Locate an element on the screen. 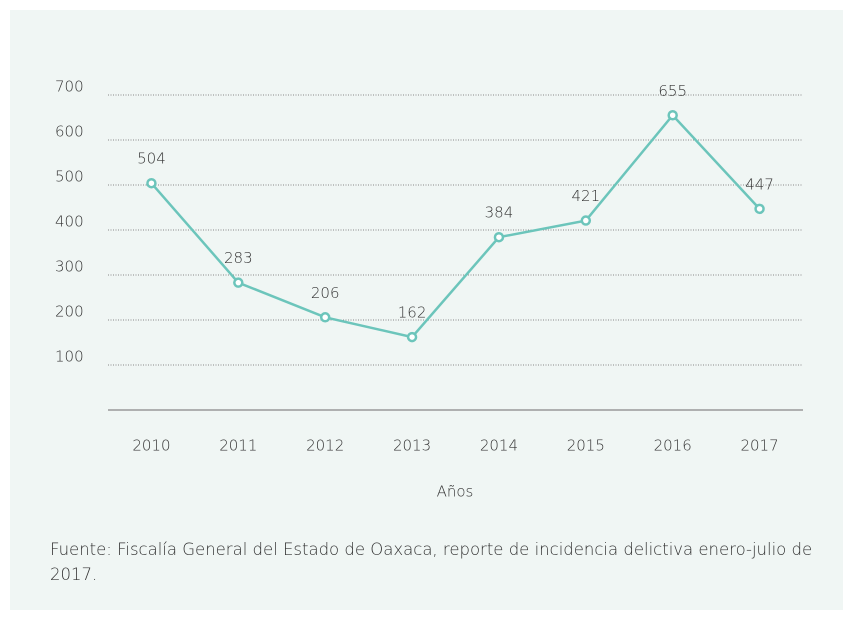  x-tick-label: 2016 is located at coordinates (673, 446).